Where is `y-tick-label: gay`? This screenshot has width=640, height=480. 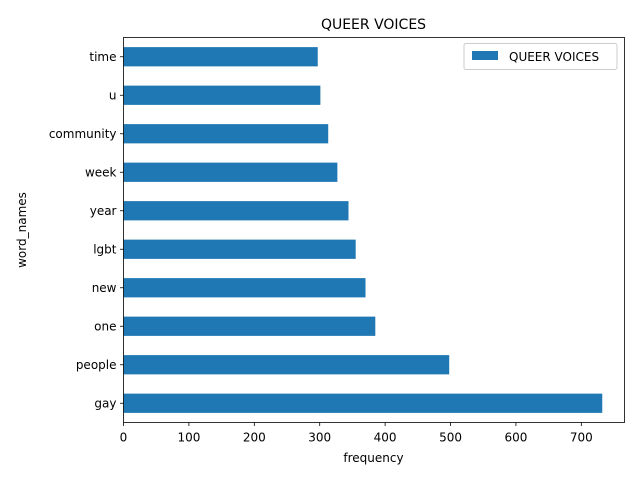
y-tick-label: gay is located at coordinates (105, 403).